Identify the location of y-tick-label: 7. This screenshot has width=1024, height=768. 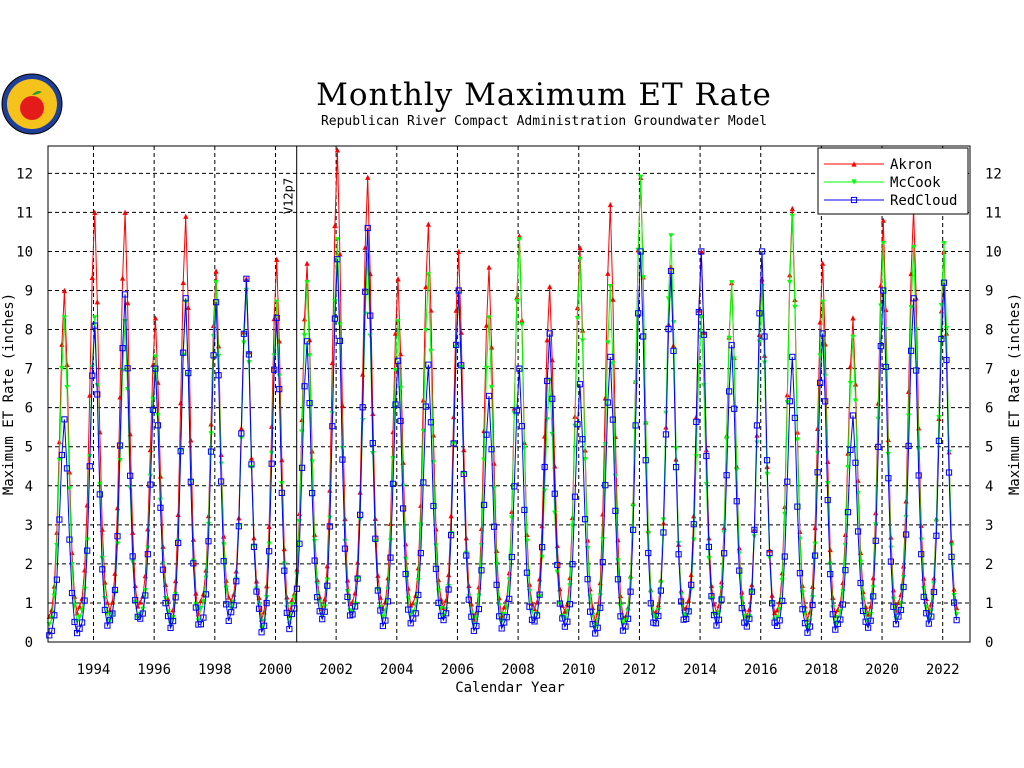
(29, 370).